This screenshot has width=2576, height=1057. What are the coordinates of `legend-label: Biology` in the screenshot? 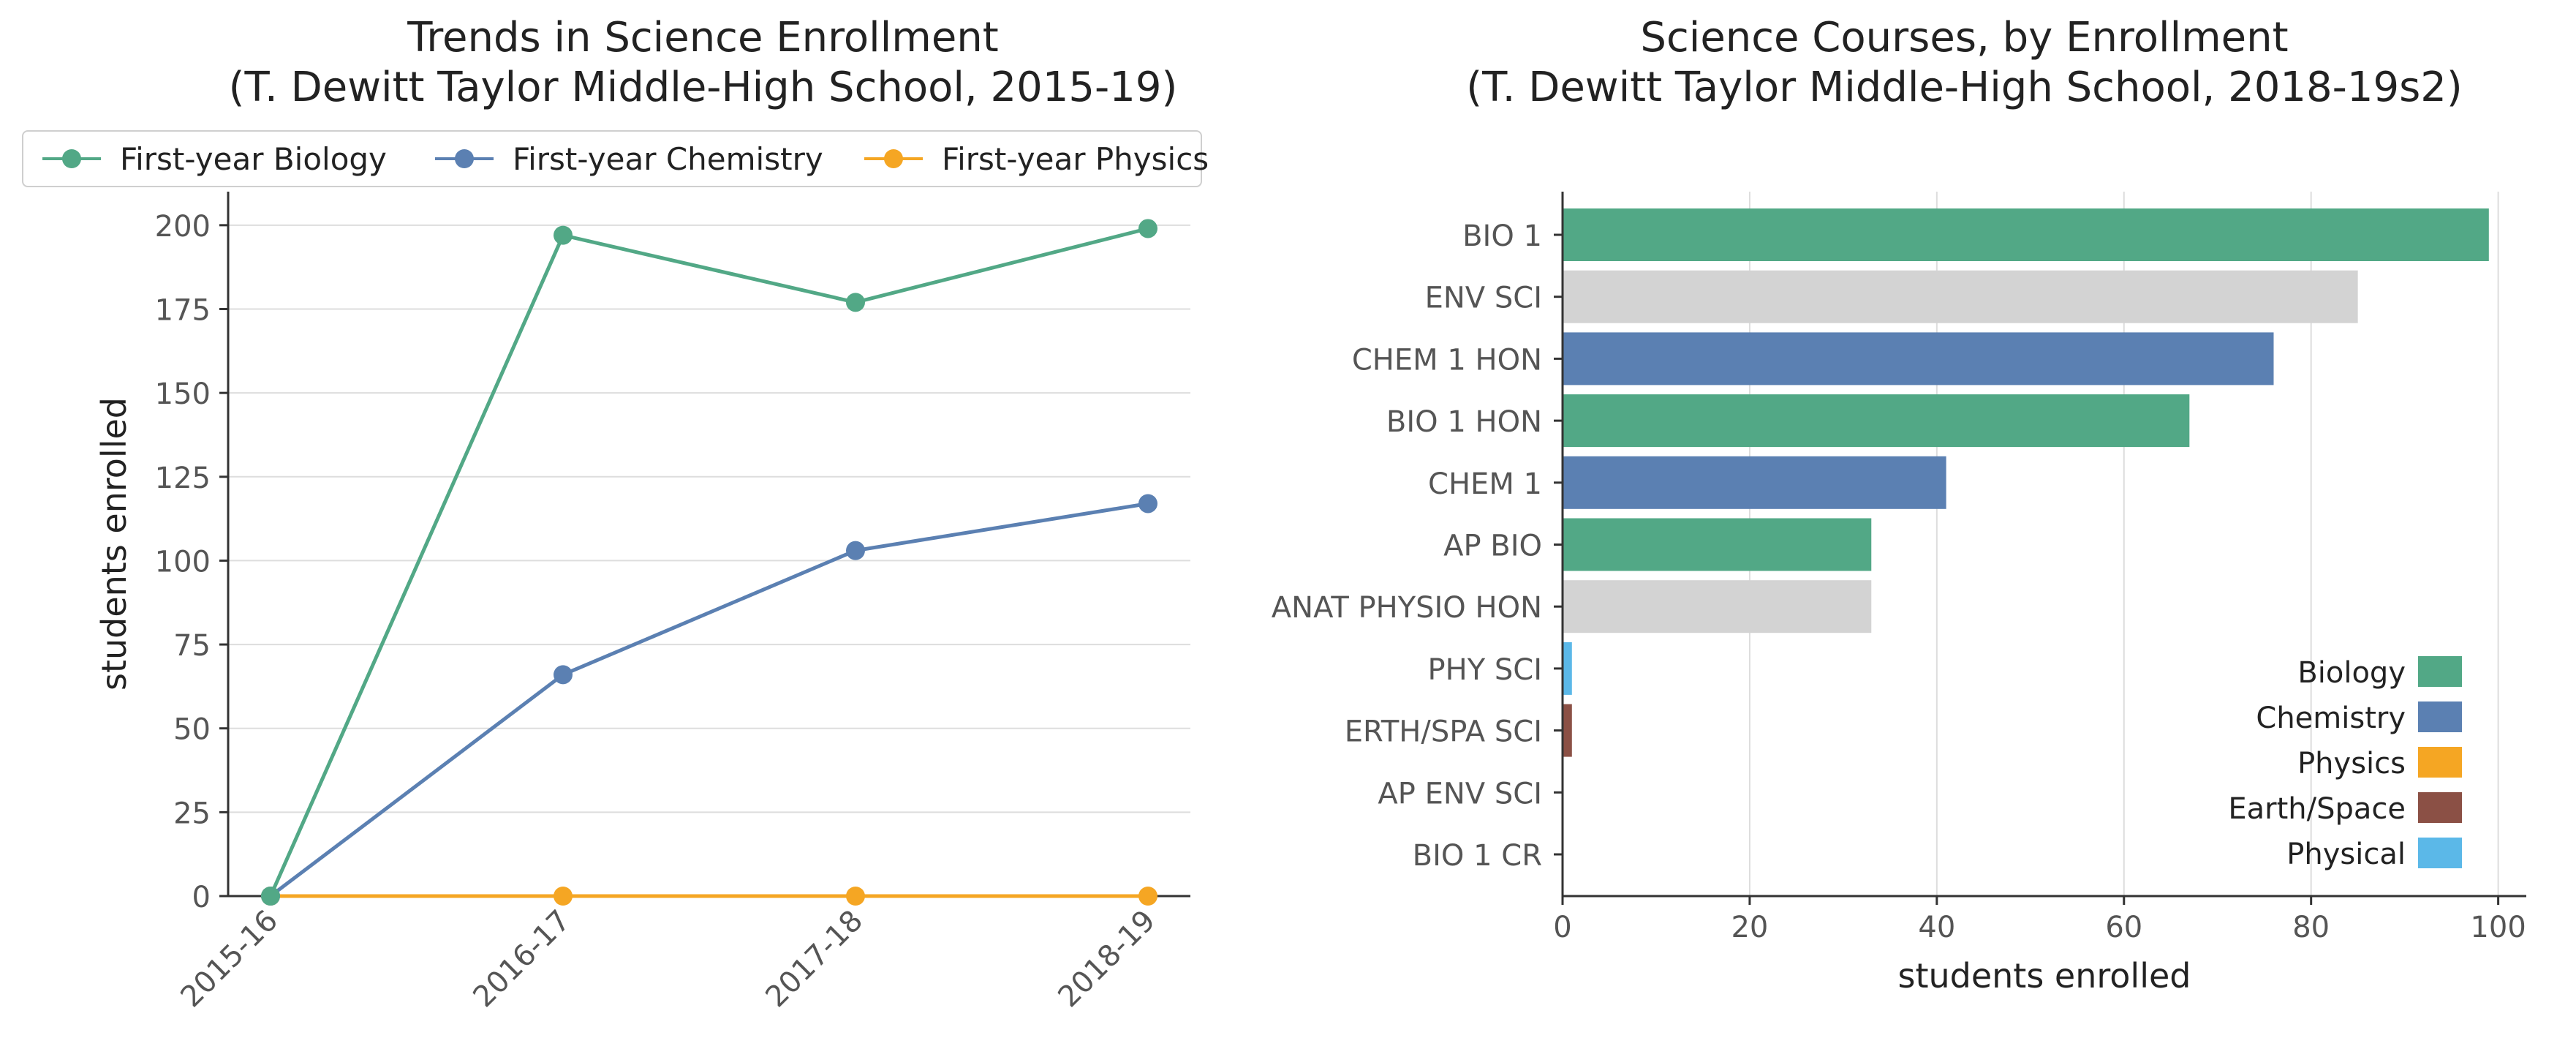 It's located at (2351, 673).